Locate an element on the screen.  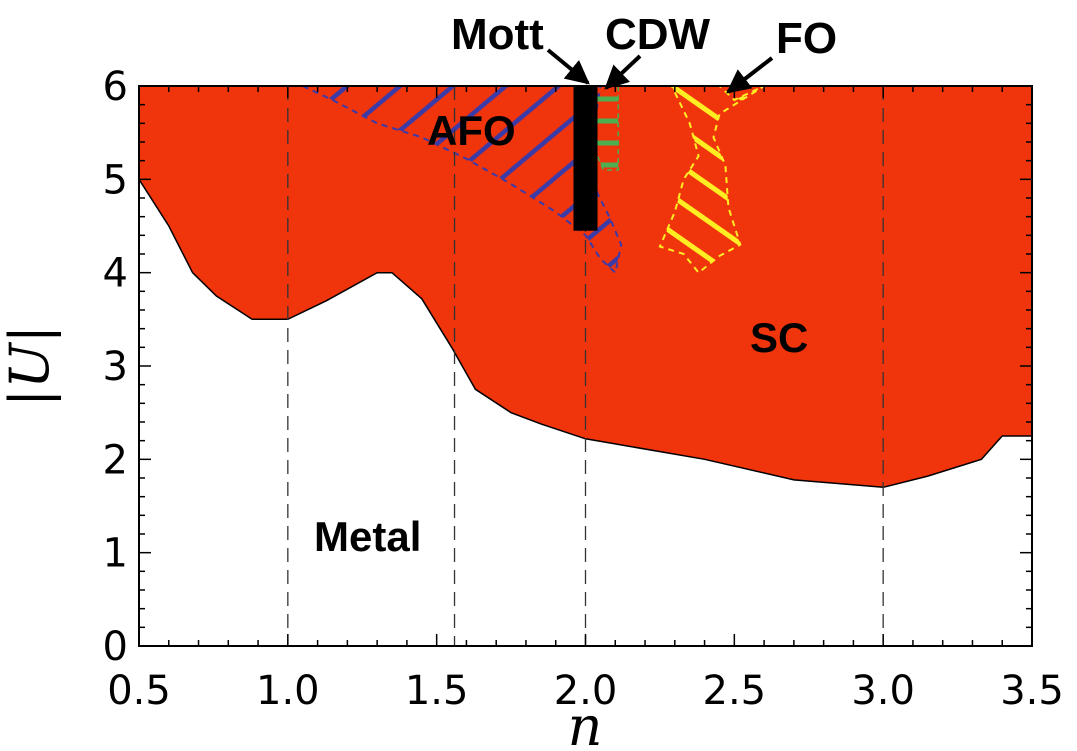
y-tick-label: 1 is located at coordinates (115, 554).